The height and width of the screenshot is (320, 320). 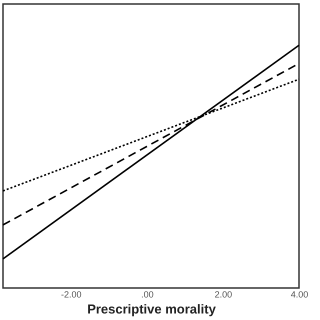 What do you see at coordinates (152, 309) in the screenshot?
I see `x-axis-title: Prescriptive morality` at bounding box center [152, 309].